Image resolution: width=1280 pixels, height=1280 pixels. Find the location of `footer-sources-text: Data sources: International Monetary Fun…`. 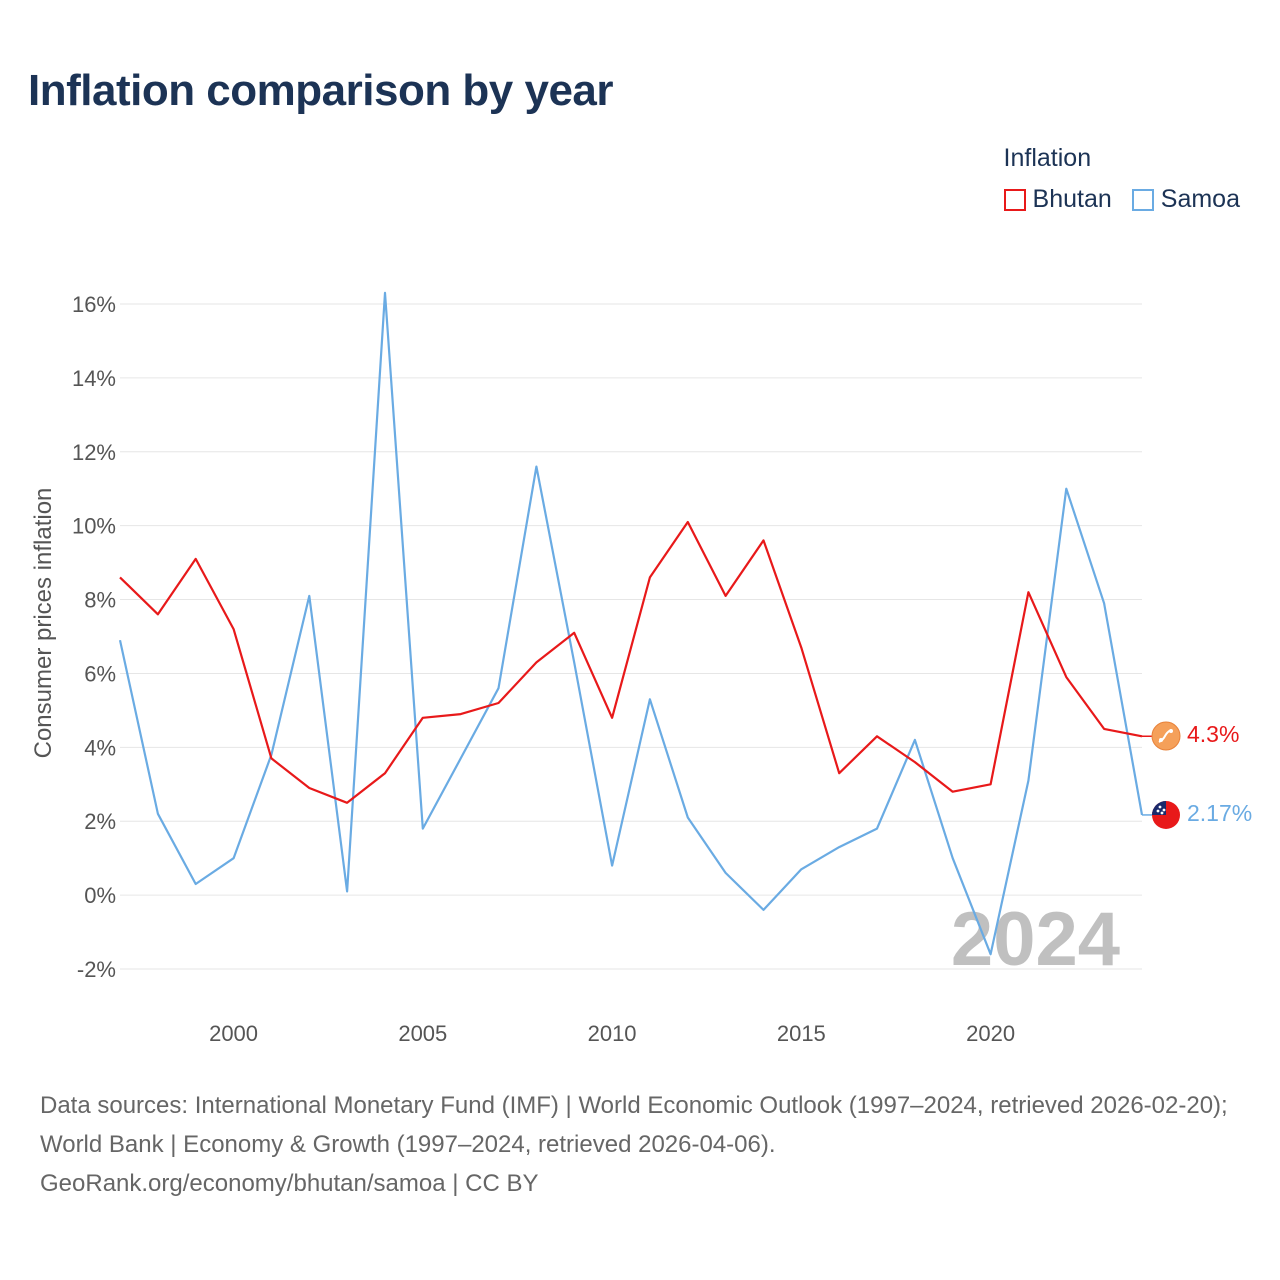

footer-sources-text: Data sources: International Monetary Fun… is located at coordinates (634, 1125).